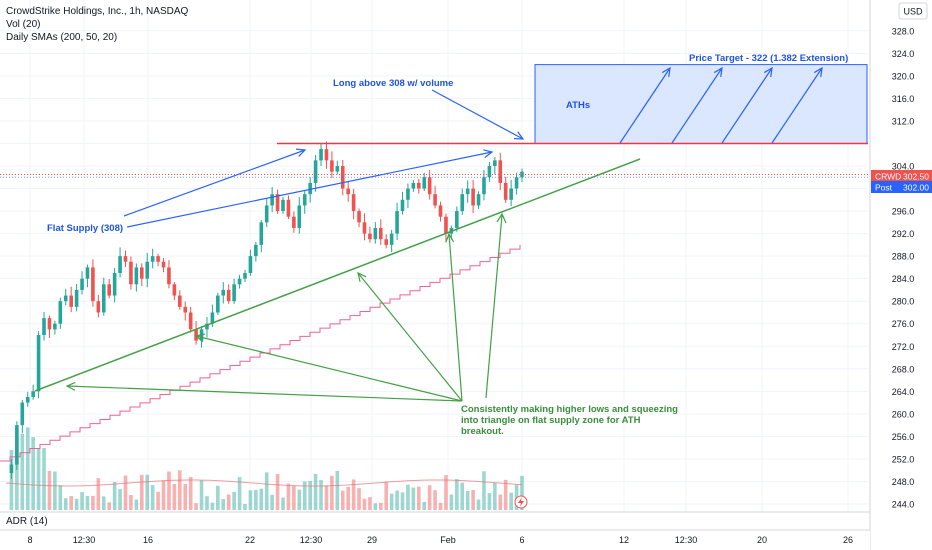 Image resolution: width=932 pixels, height=550 pixels. I want to click on price-tick-label: 316.0, so click(903, 99).